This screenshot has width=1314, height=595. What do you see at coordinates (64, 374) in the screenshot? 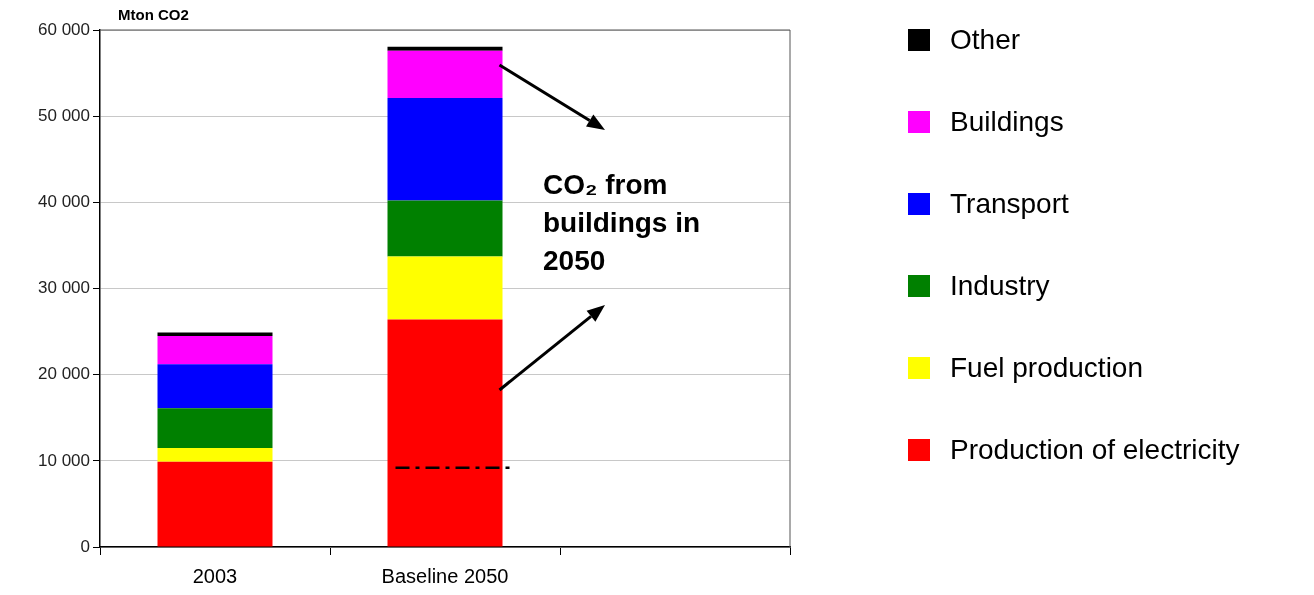
I see `y-tick-label: 20 000` at bounding box center [64, 374].